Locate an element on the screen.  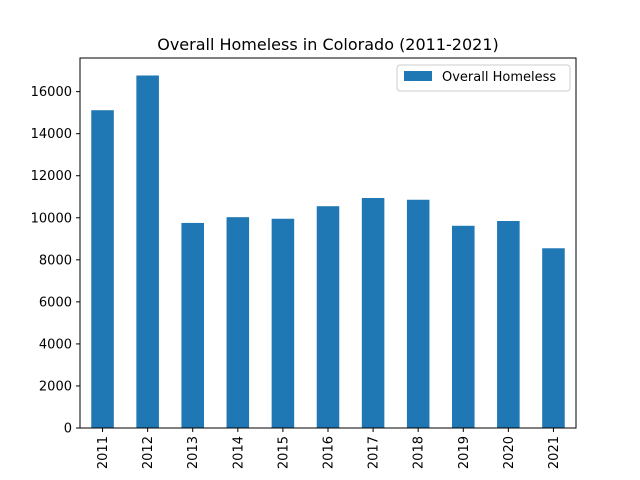
x-tick-label: 2011 is located at coordinates (103, 452).